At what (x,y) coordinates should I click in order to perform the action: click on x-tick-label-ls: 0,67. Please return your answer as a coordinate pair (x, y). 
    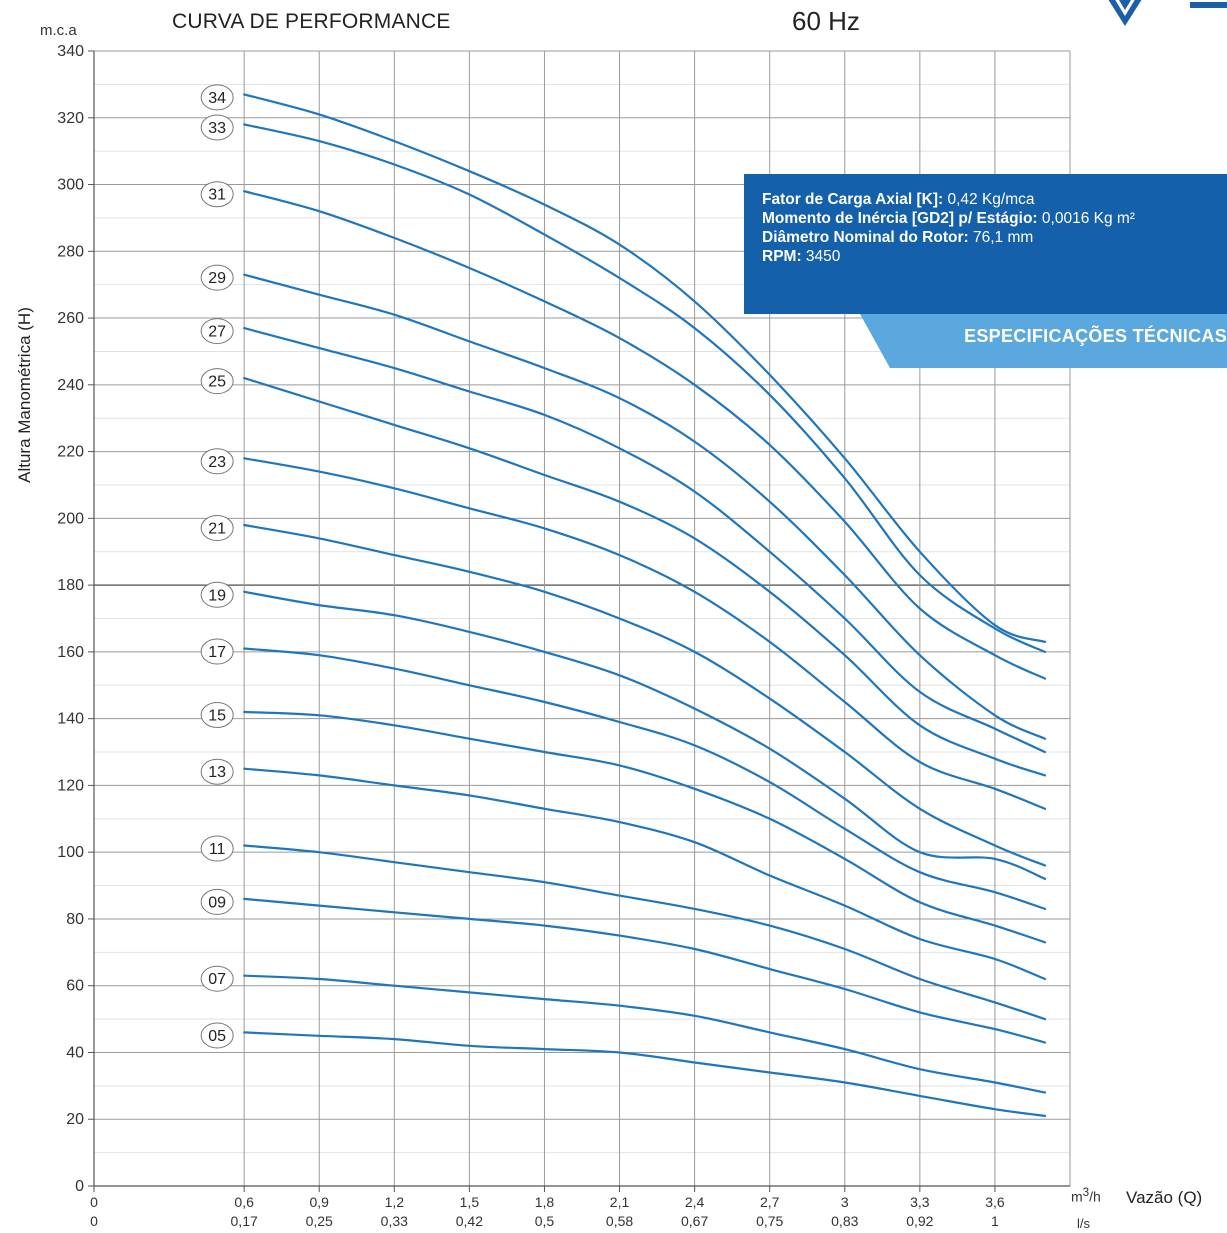
    Looking at the image, I should click on (694, 1221).